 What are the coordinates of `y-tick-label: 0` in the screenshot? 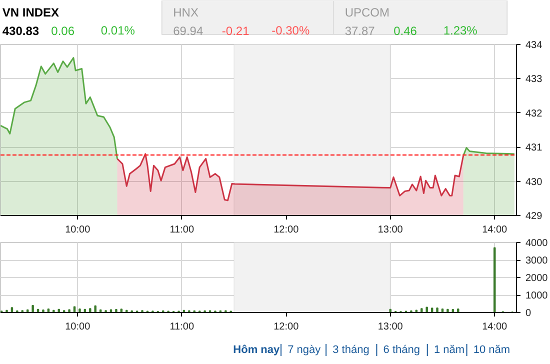 It's located at (529, 313).